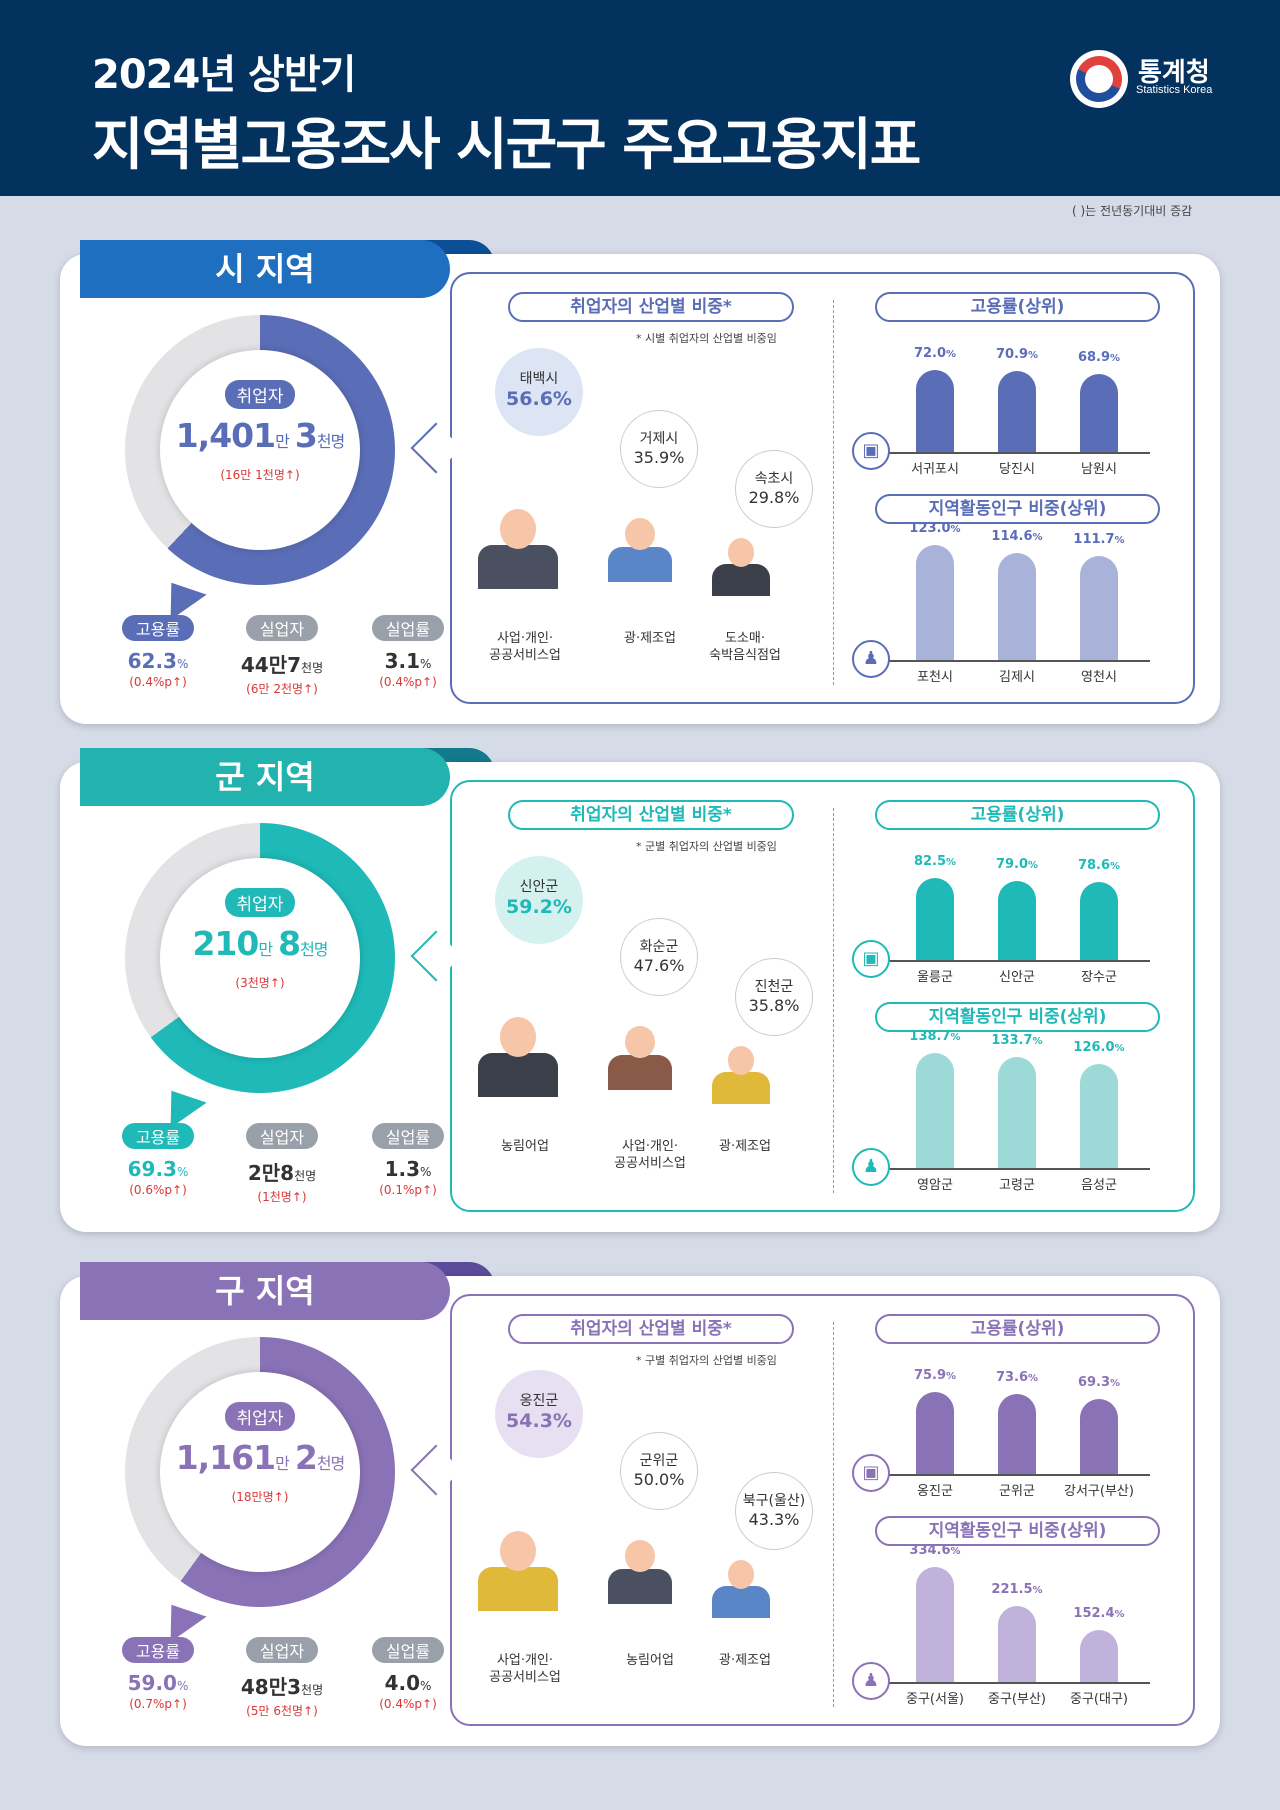  What do you see at coordinates (282, 1171) in the screenshot?
I see `stat-value: 2만8천명` at bounding box center [282, 1171].